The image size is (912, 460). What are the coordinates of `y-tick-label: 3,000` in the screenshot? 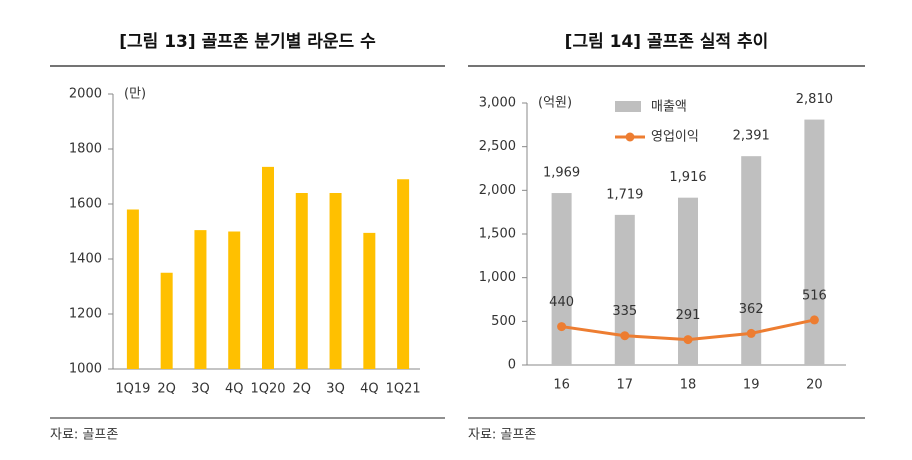 It's located at (497, 103).